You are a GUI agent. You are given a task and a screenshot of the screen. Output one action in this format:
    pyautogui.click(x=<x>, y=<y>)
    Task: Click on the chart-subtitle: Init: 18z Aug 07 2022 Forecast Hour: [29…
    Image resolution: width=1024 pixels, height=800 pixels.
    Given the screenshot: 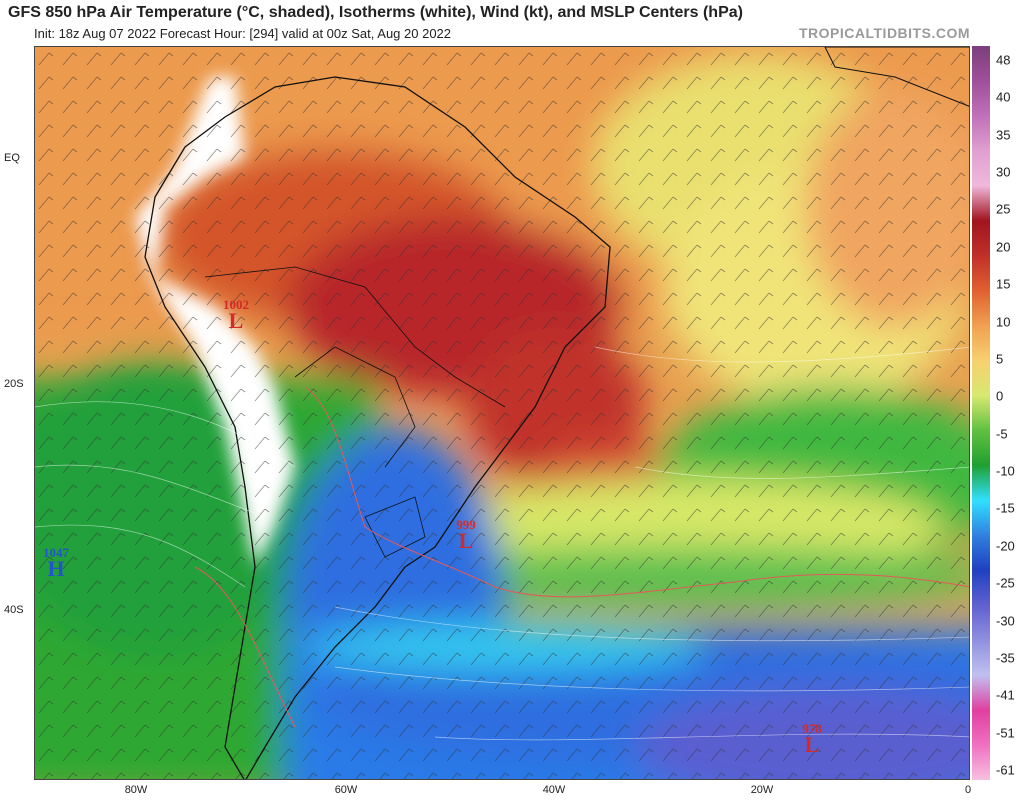 What is the action you would take?
    pyautogui.click(x=243, y=33)
    